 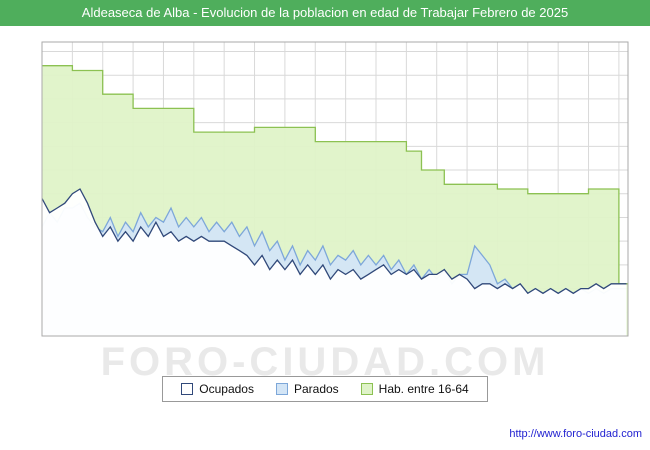 I want to click on legend-box: Ocupados Parados Hab. entre 16-64, so click(x=325, y=389).